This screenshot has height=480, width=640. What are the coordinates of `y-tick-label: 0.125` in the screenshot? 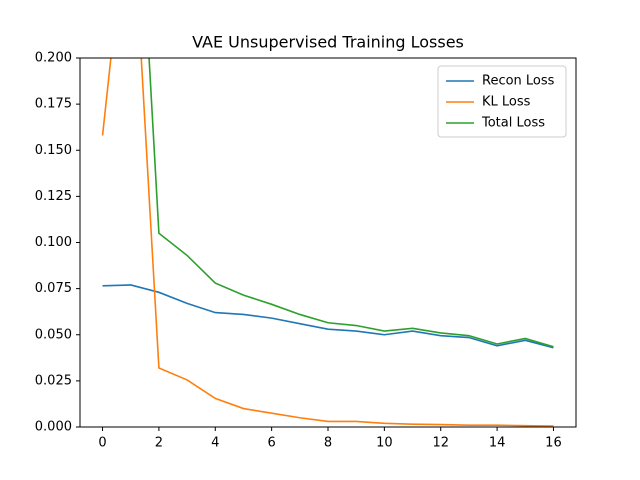 It's located at (53, 196).